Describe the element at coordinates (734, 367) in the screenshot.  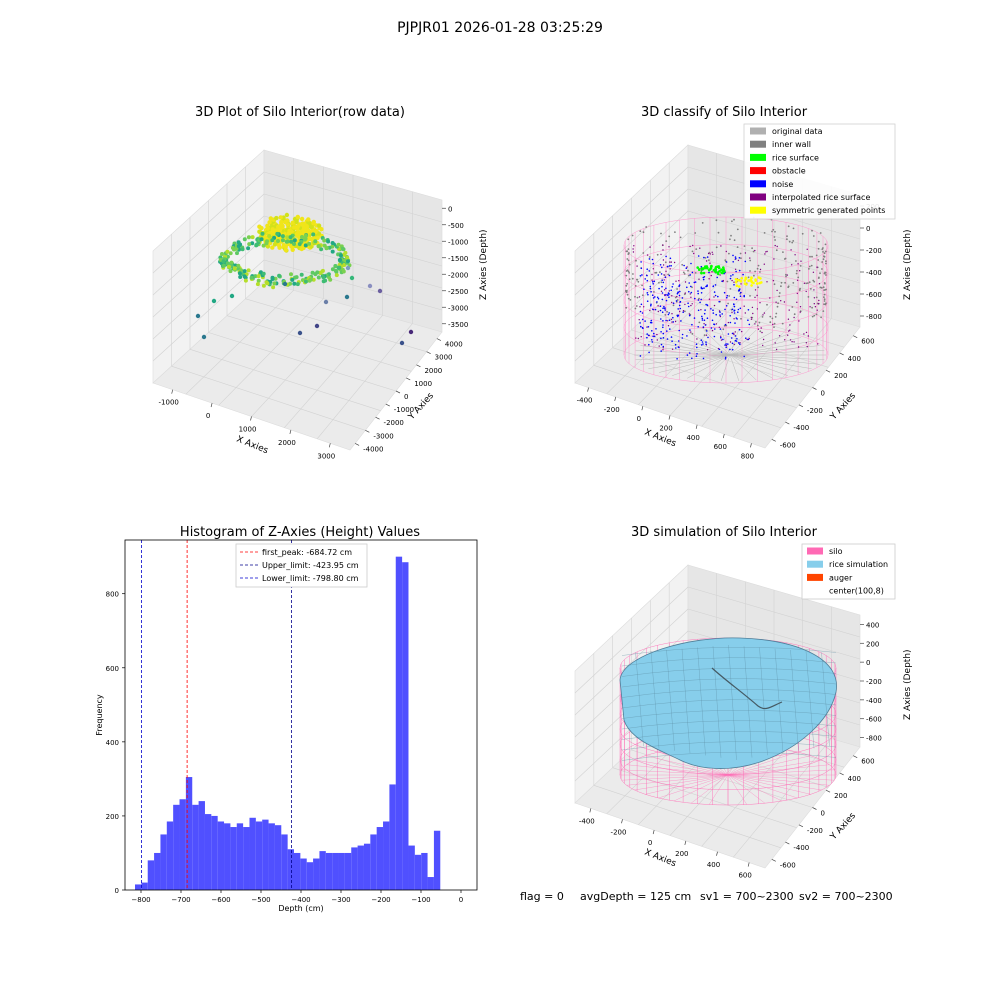
I see `original-ray` at that location.